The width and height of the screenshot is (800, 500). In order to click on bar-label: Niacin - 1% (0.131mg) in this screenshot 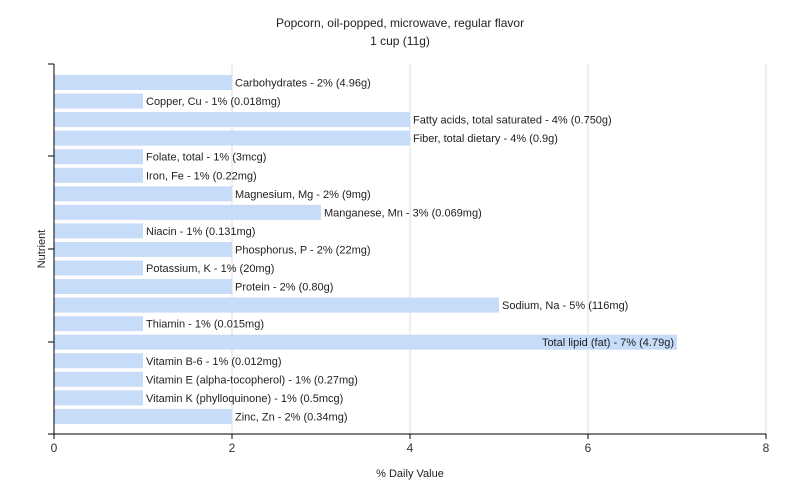, I will do `click(200, 232)`.